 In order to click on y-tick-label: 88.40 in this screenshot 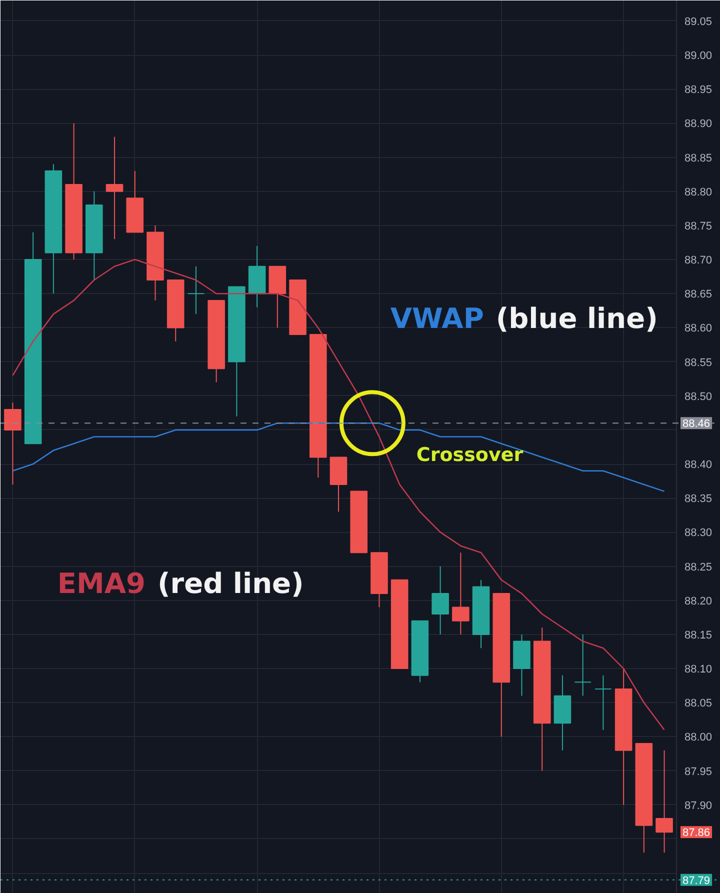, I will do `click(698, 465)`.